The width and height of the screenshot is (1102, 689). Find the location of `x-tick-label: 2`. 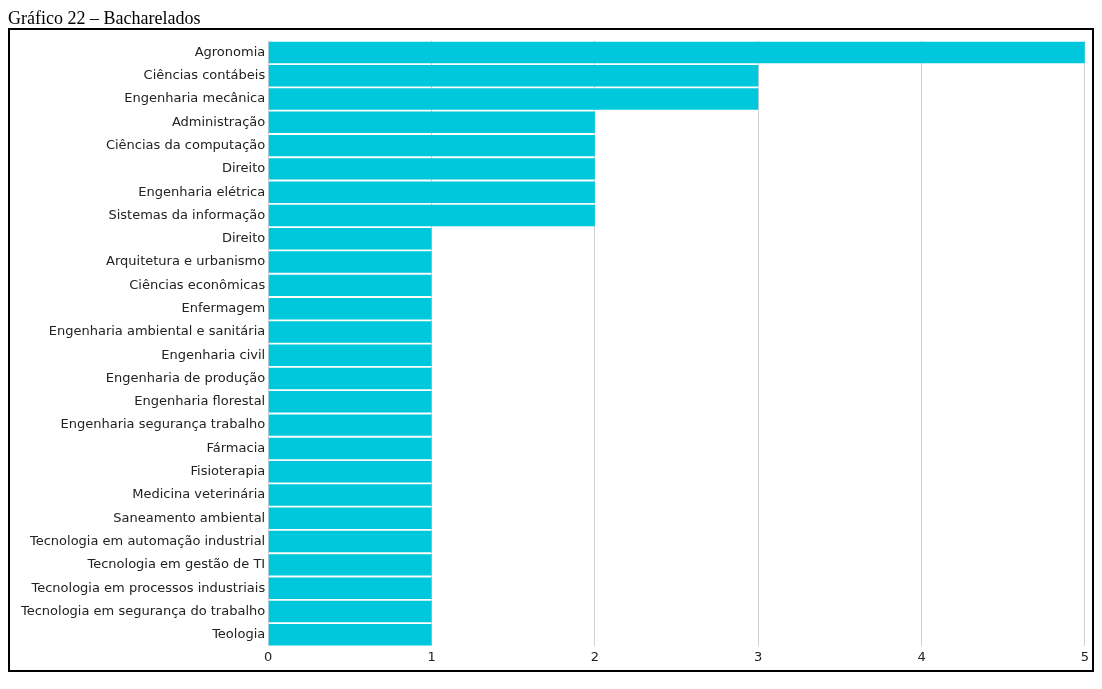

x-tick-label: 2 is located at coordinates (595, 656).